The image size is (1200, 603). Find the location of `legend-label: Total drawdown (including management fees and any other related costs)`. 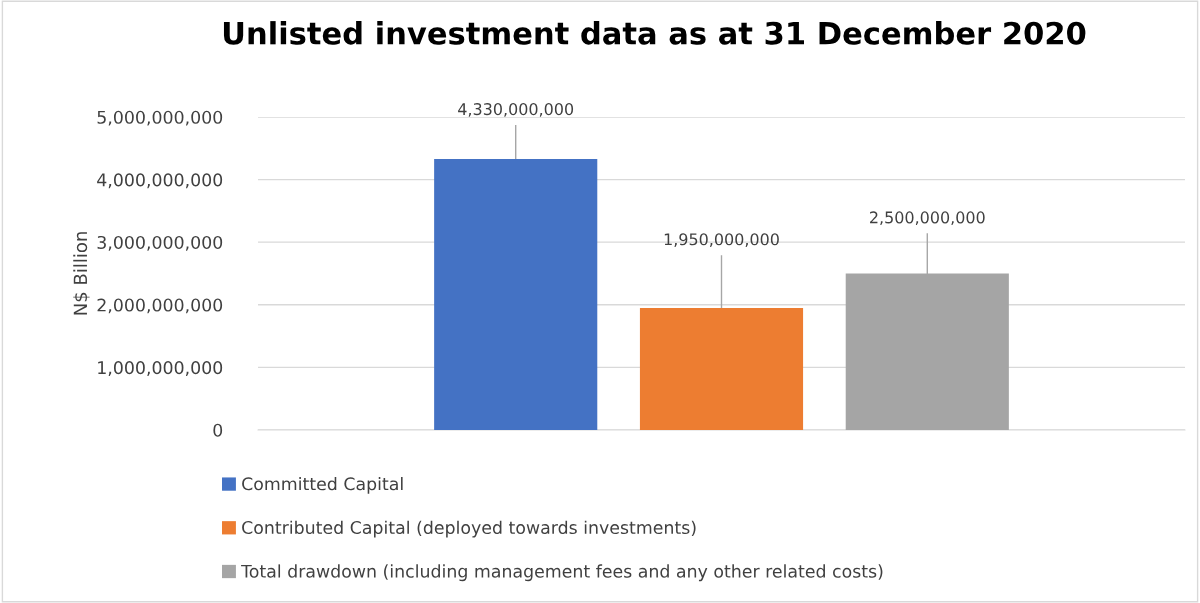

legend-label: Total drawdown (including management fees and any other related costs) is located at coordinates (562, 573).